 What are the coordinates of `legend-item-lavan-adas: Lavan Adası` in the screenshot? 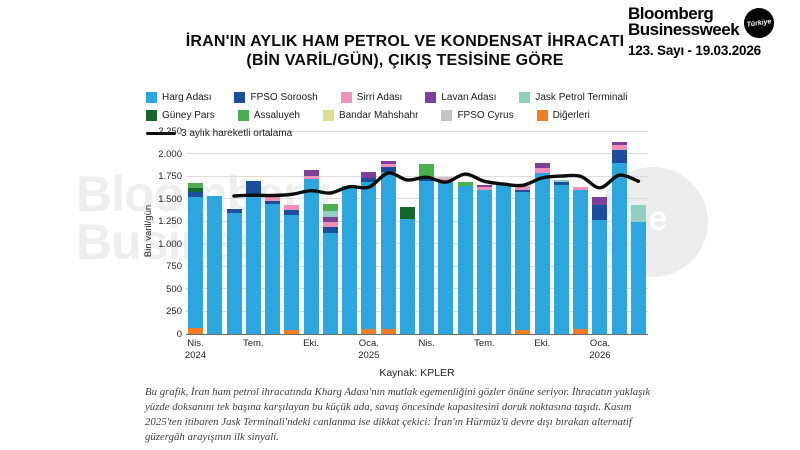 It's located at (460, 97).